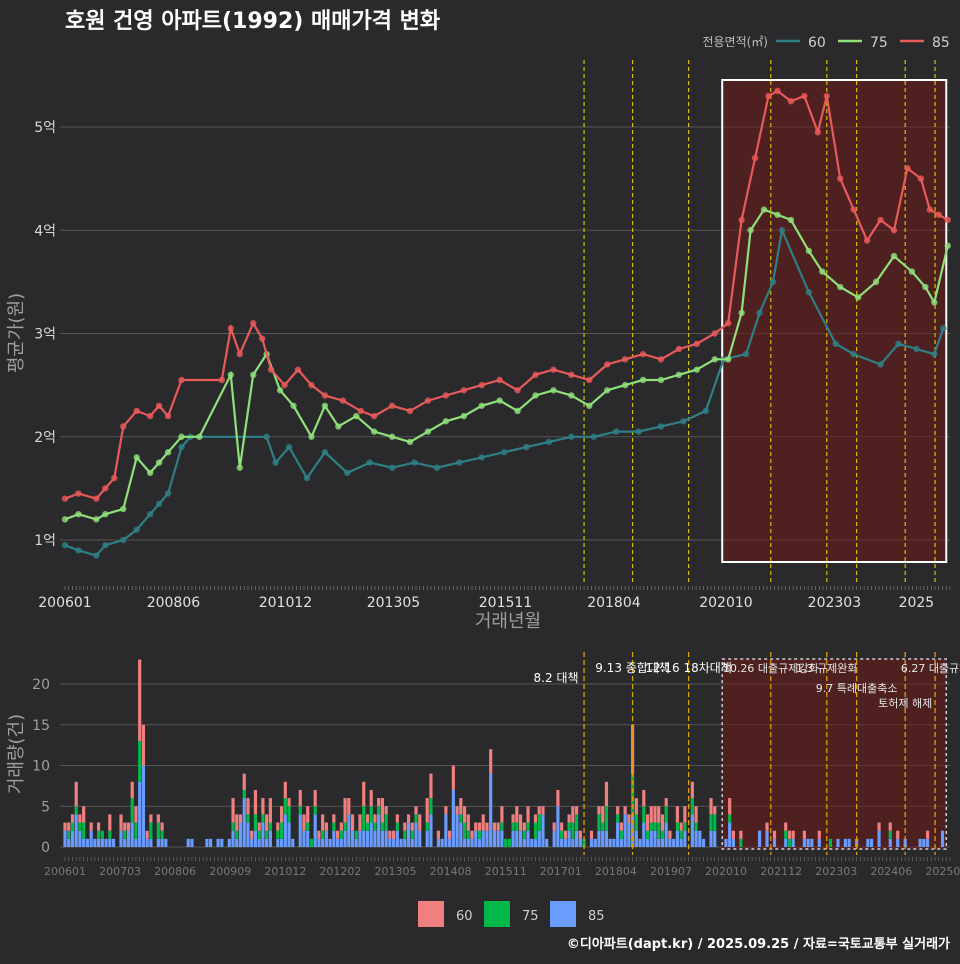 The height and width of the screenshot is (964, 960). Describe the element at coordinates (393, 603) in the screenshot. I see `top-x-tick-label: 201305` at that location.